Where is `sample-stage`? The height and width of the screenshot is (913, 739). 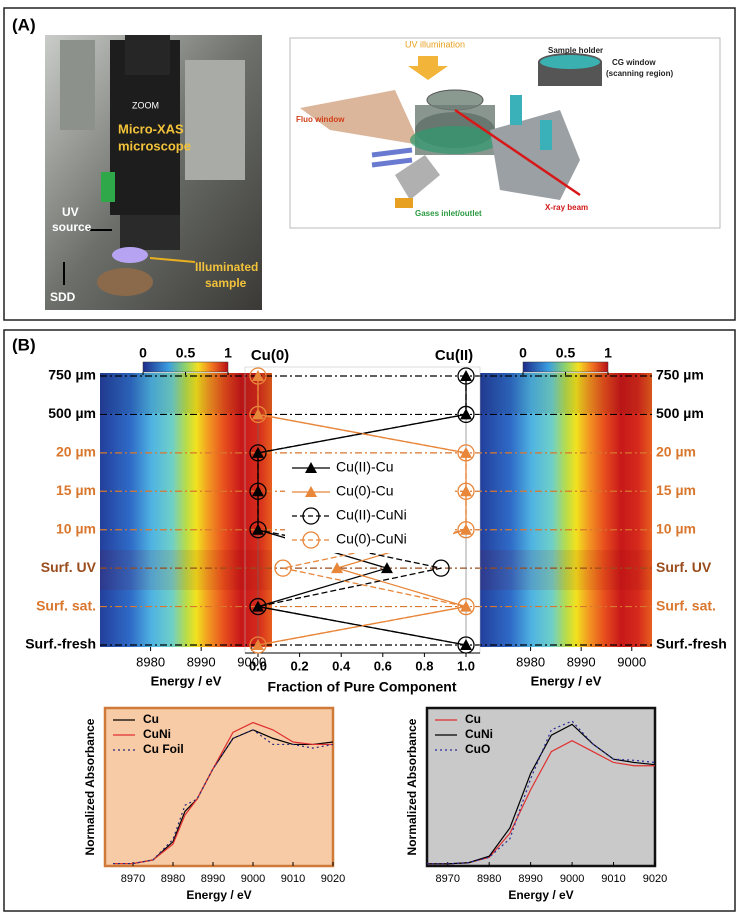 sample-stage is located at coordinates (125, 282).